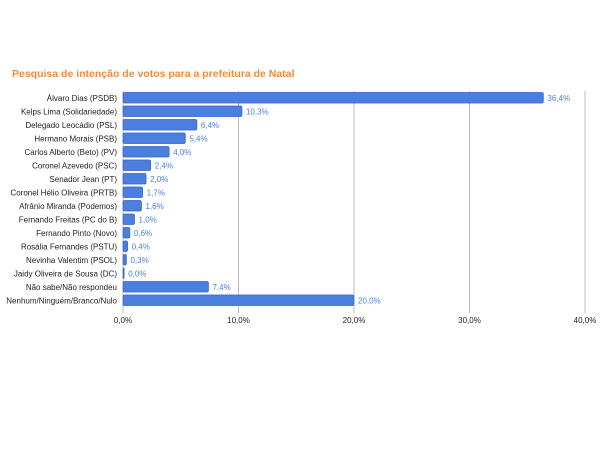  I want to click on x-tick-label: 20,0%, so click(354, 320).